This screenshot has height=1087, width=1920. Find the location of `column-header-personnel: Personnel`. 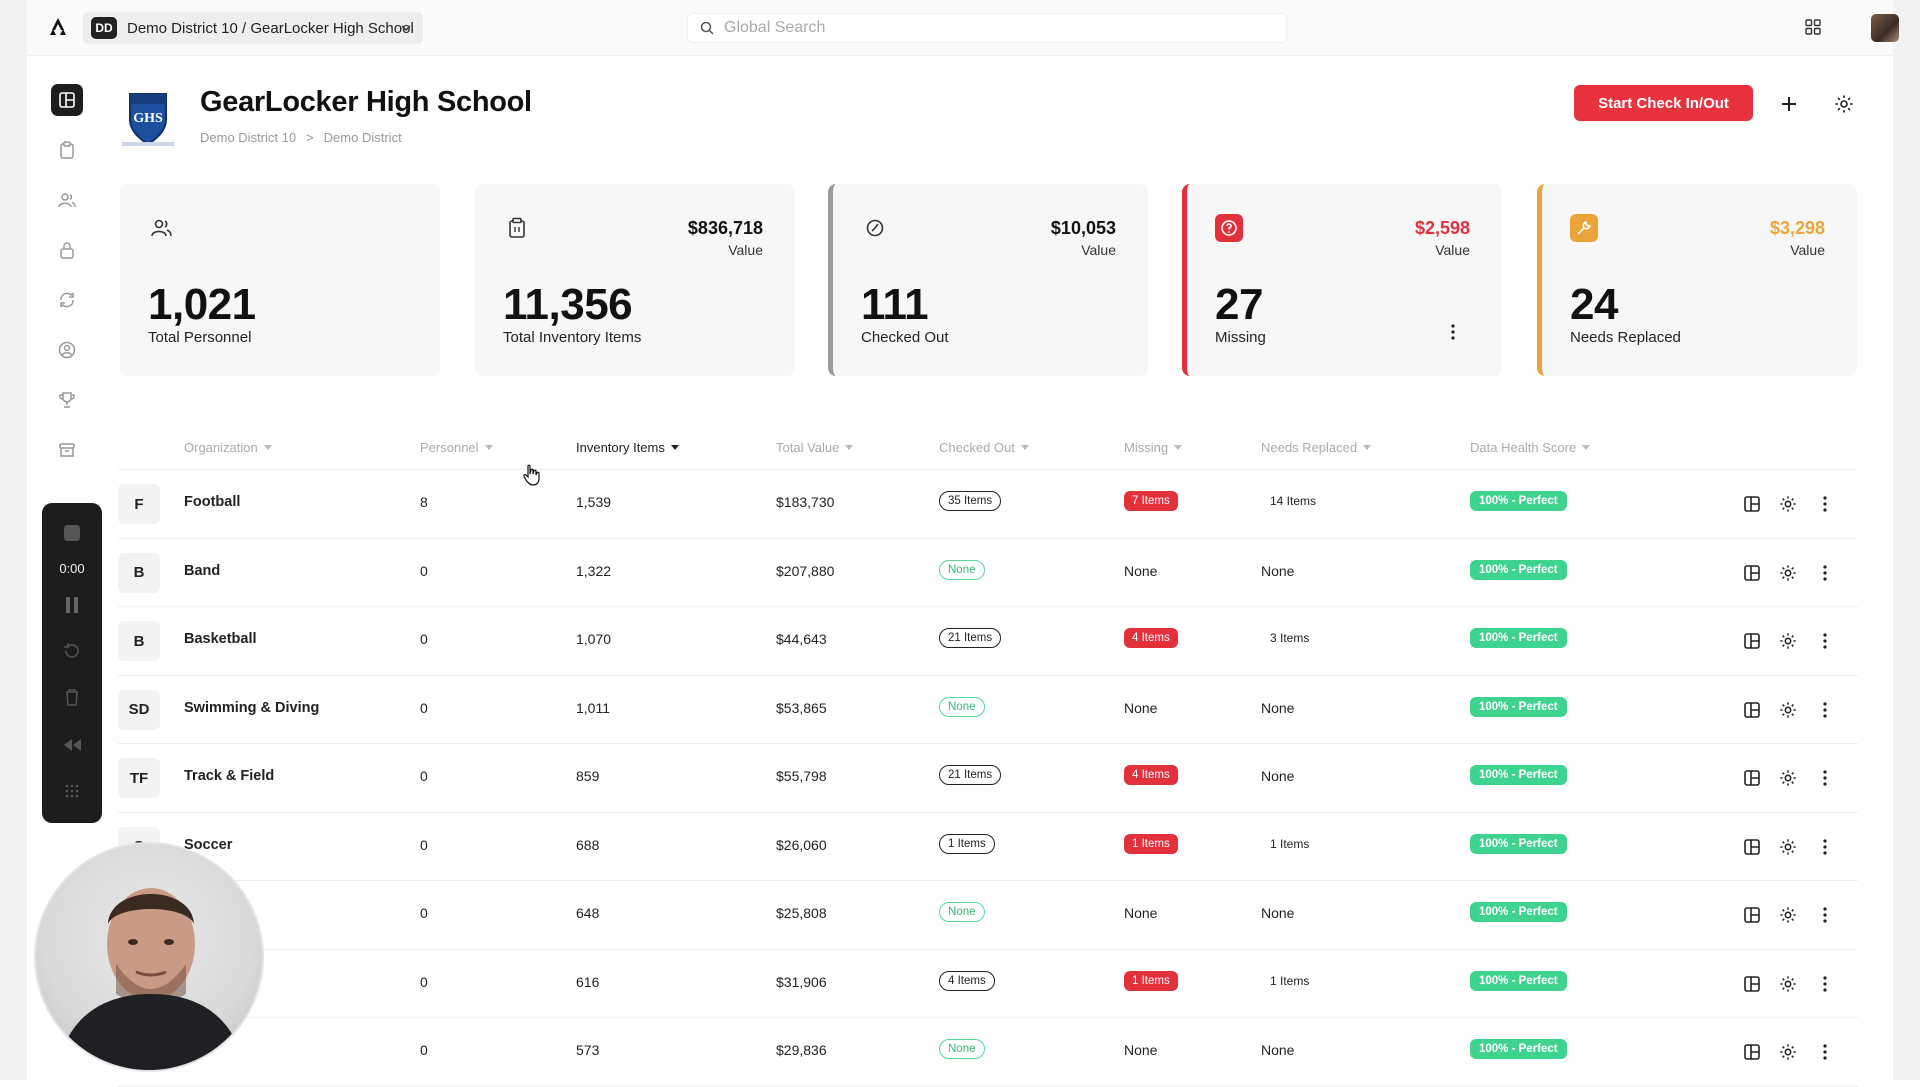

column-header-personnel: Personnel is located at coordinates (456, 447).